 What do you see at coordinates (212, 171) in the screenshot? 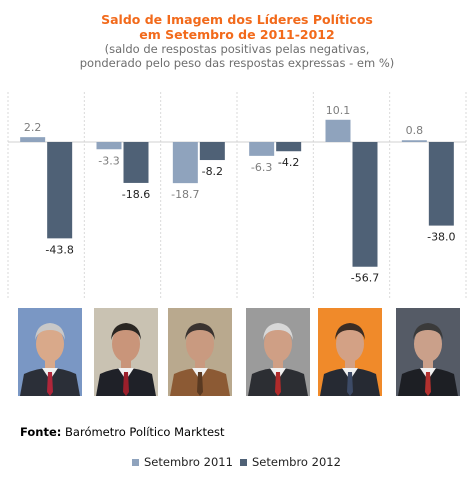
I see `data-label-2012: -8.2` at bounding box center [212, 171].